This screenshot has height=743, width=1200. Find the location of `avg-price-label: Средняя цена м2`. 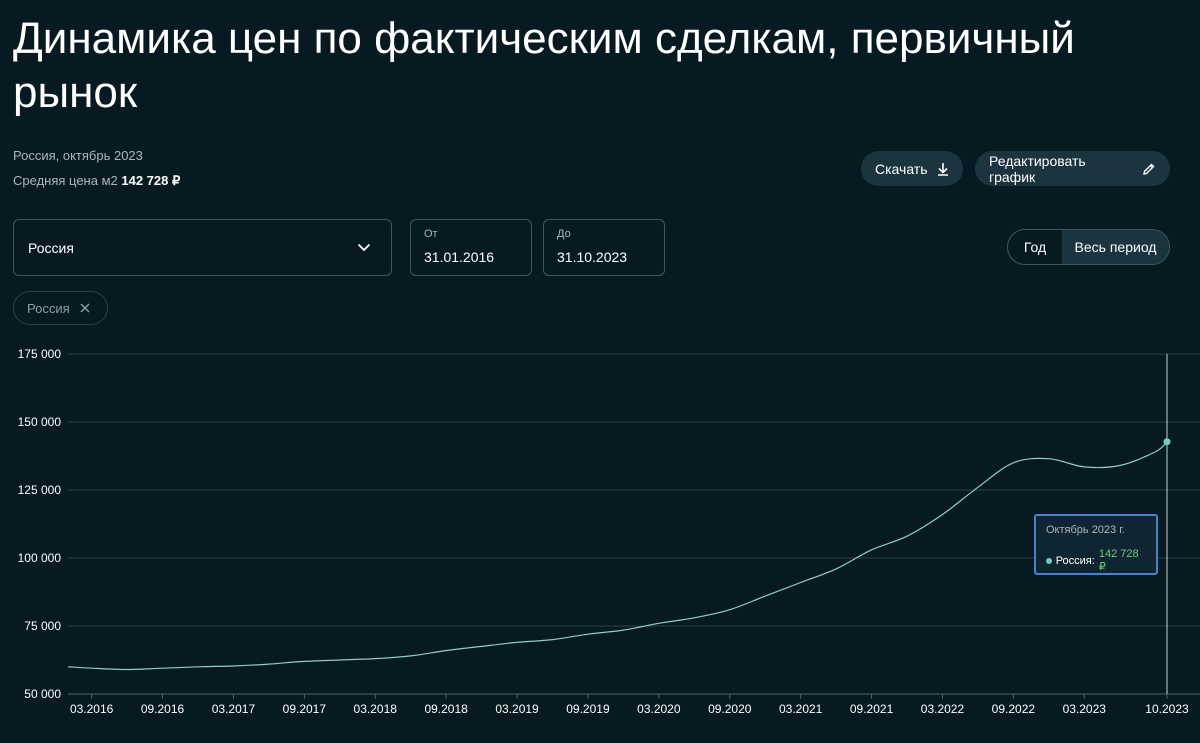

avg-price-label: Средняя цена м2 is located at coordinates (65, 180).